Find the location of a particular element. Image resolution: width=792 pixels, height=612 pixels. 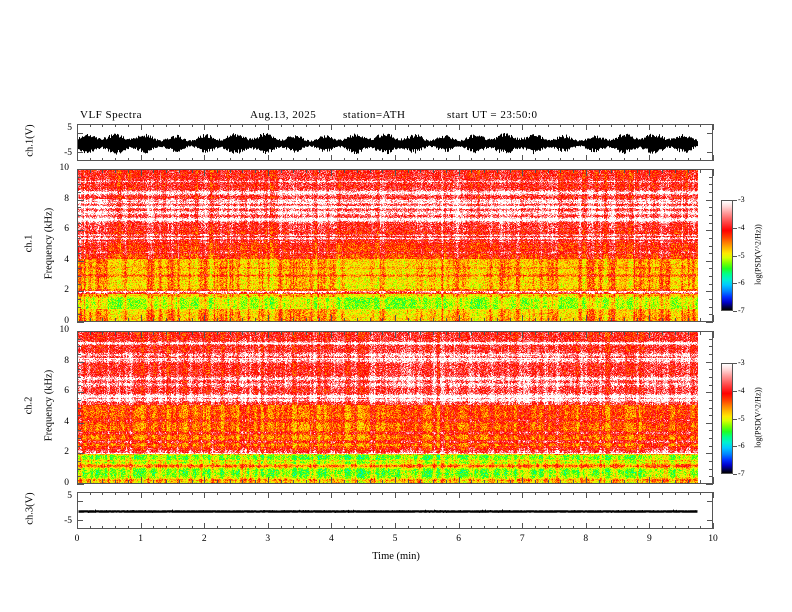

cbtick-label-1-0: -3 is located at coordinates (741, 362).